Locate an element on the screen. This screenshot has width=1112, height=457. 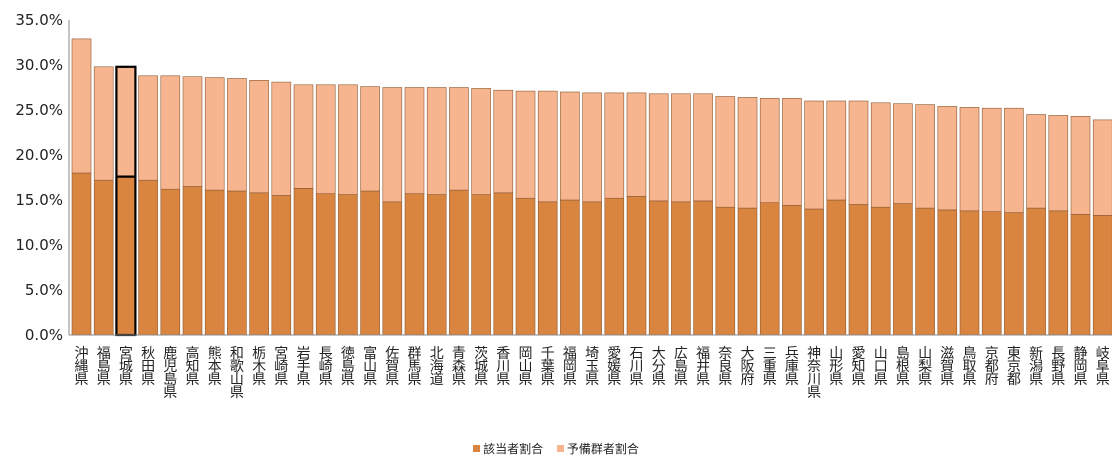
x-tick-label: 三重県 is located at coordinates (770, 367).